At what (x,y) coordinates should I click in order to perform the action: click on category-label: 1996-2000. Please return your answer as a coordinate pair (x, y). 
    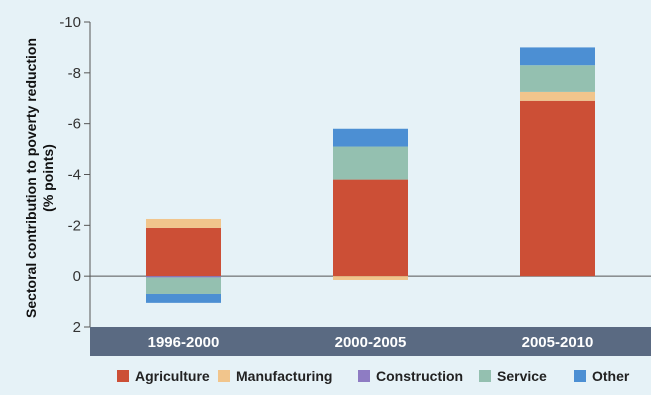
    Looking at the image, I should click on (184, 342).